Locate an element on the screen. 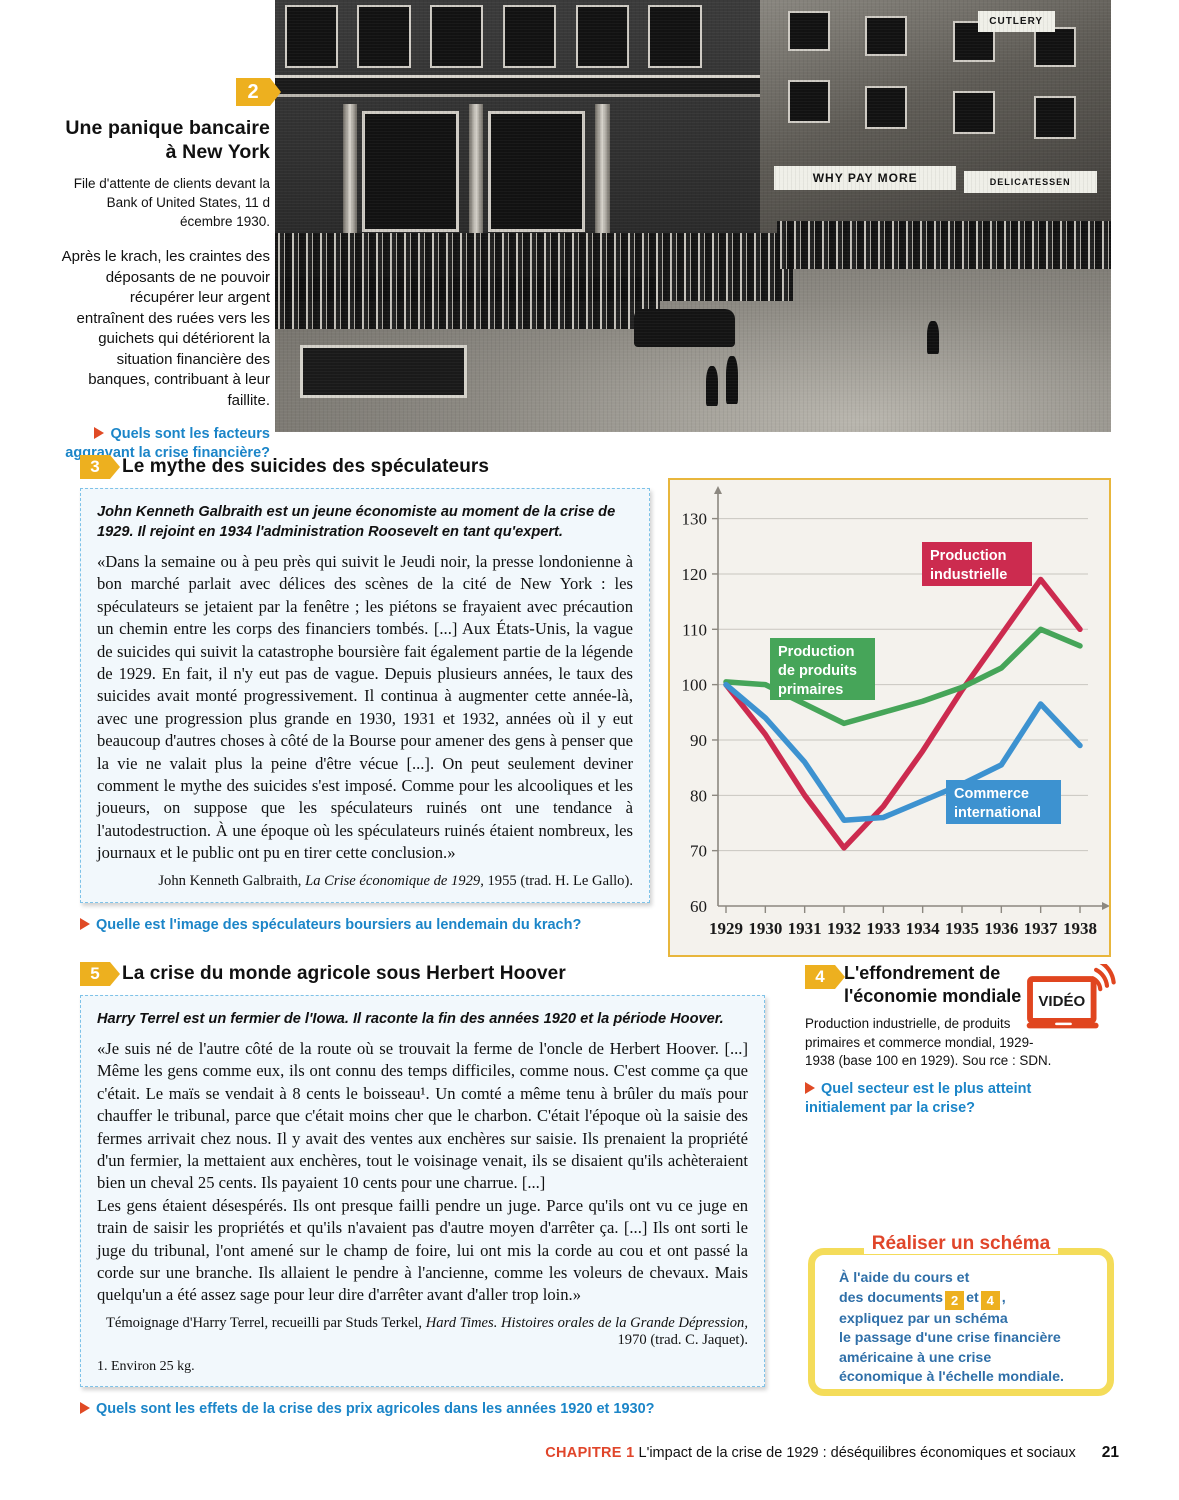  schema-line-2a: des documents is located at coordinates (891, 1297).